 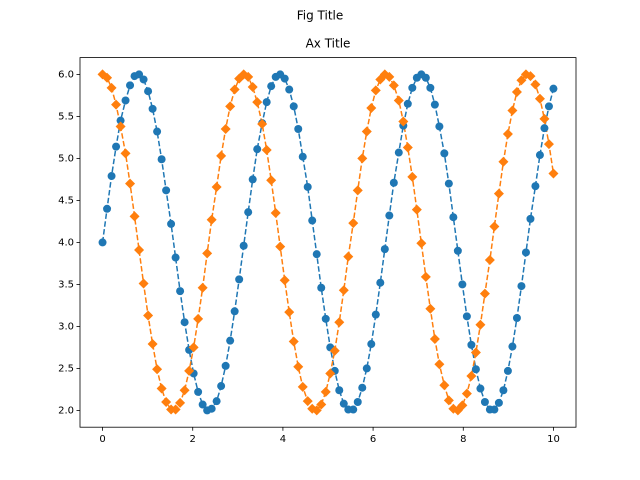 What do you see at coordinates (463, 439) in the screenshot?
I see `x-tick-label: 8` at bounding box center [463, 439].